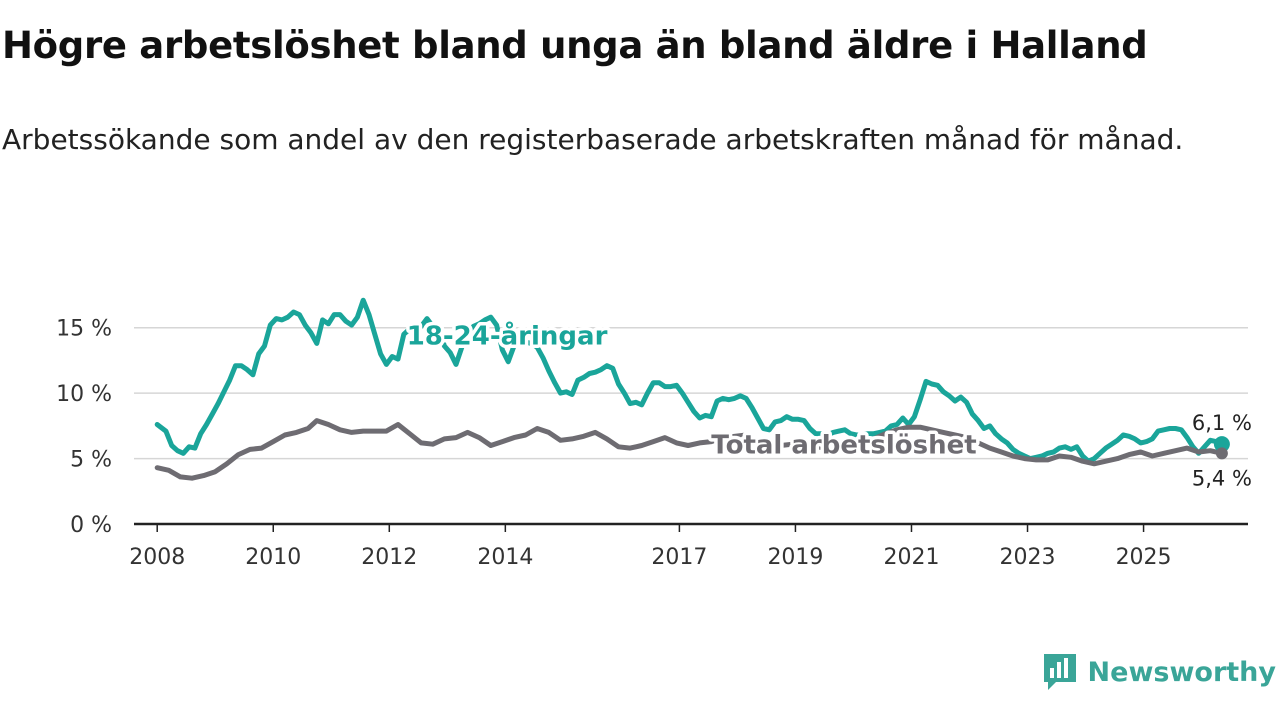 The image size is (1280, 720). Describe the element at coordinates (505, 557) in the screenshot. I see `x-tick-label: 2014` at that location.